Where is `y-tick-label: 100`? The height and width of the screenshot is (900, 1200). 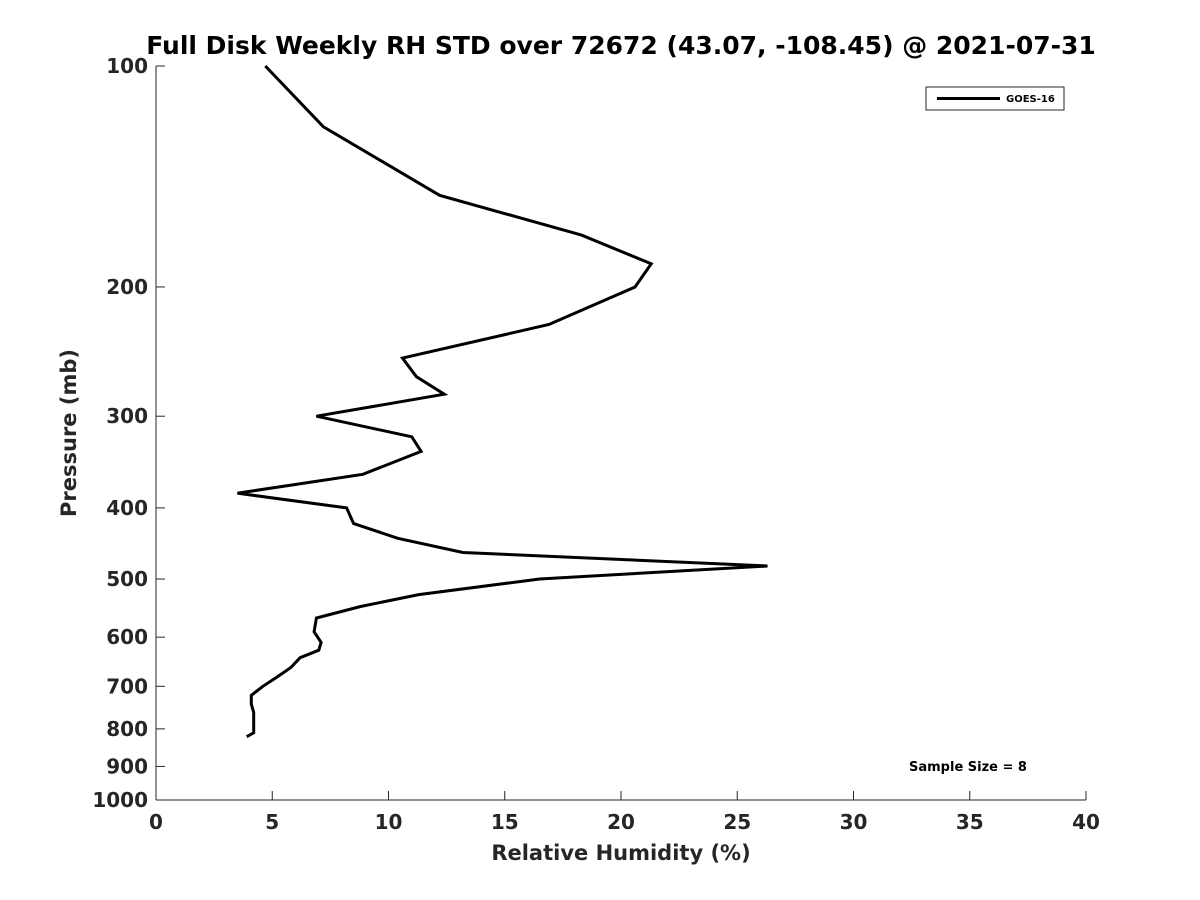 y-tick-label: 100 is located at coordinates (127, 66).